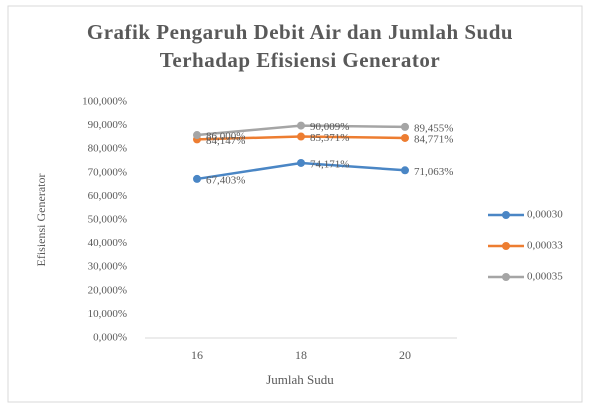 This screenshot has height=408, width=590. I want to click on x-axis-label: Jumlah Sudu, so click(300, 379).